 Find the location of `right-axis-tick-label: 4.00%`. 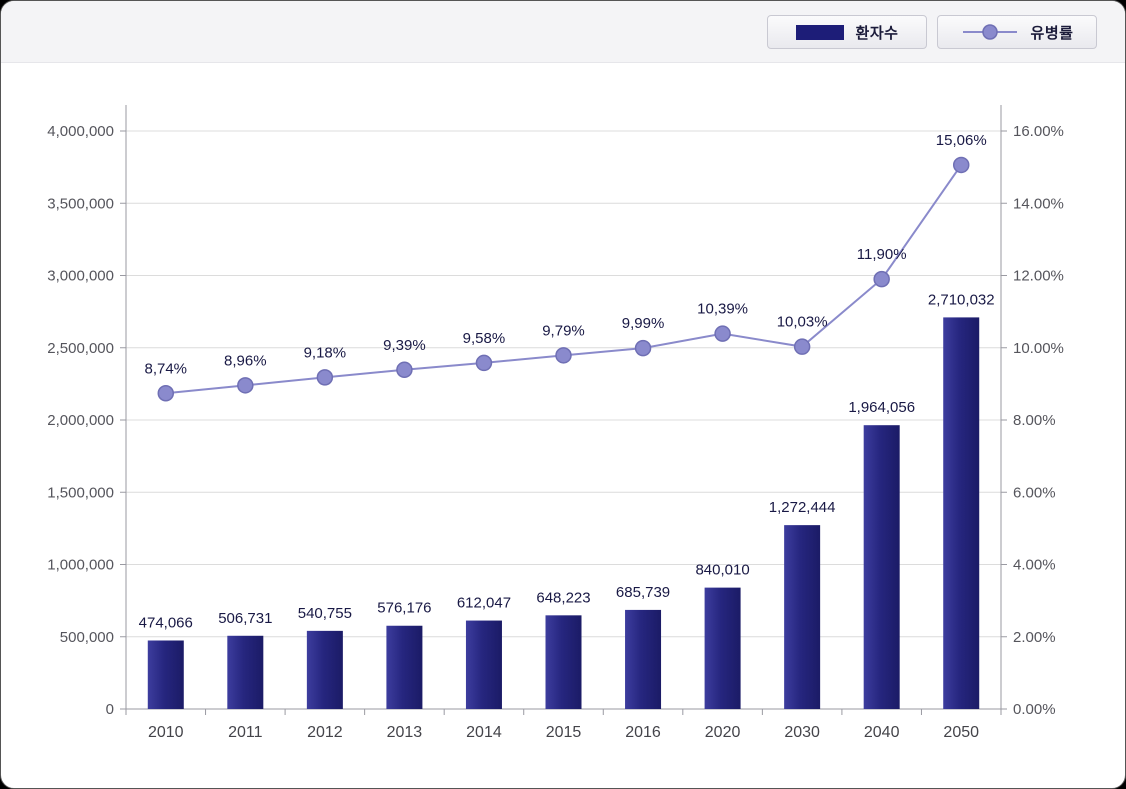

right-axis-tick-label: 4.00% is located at coordinates (1034, 565).